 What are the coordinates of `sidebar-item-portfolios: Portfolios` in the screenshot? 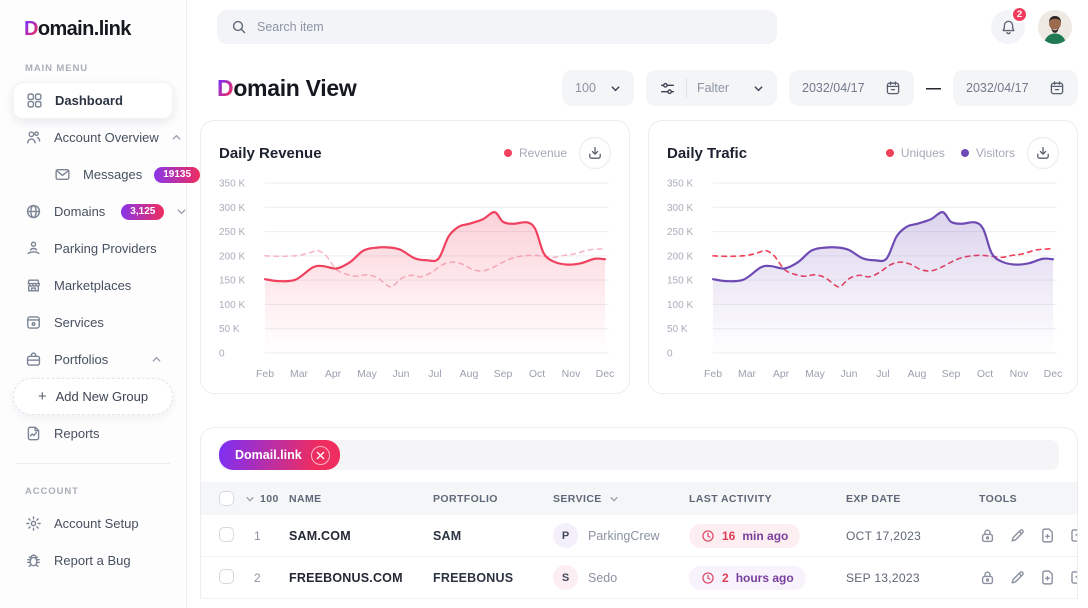 It's located at (93, 359).